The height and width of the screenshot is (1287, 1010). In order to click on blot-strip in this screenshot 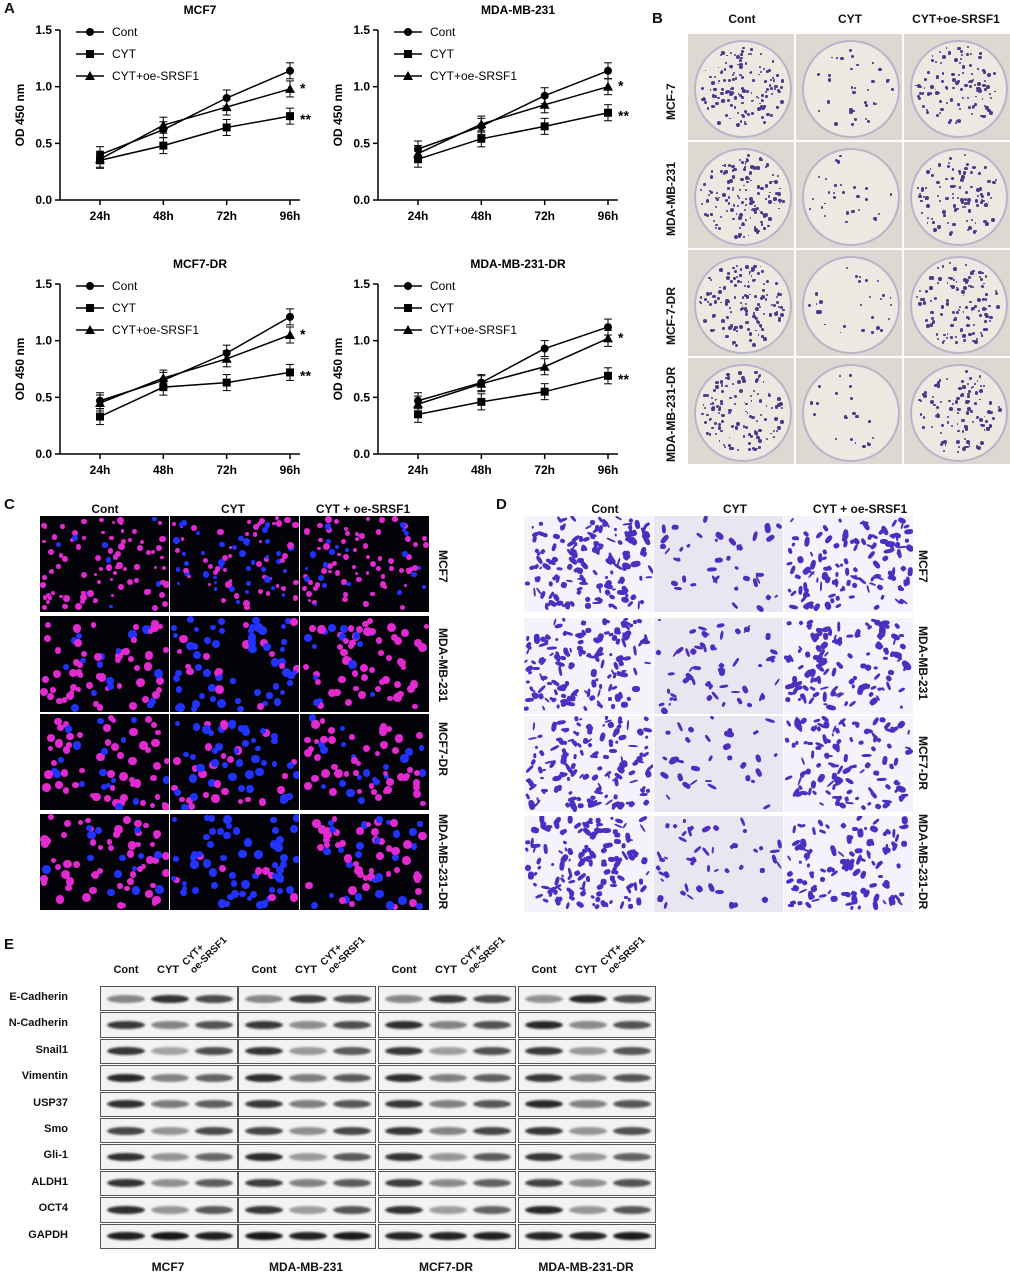, I will do `click(447, 999)`.